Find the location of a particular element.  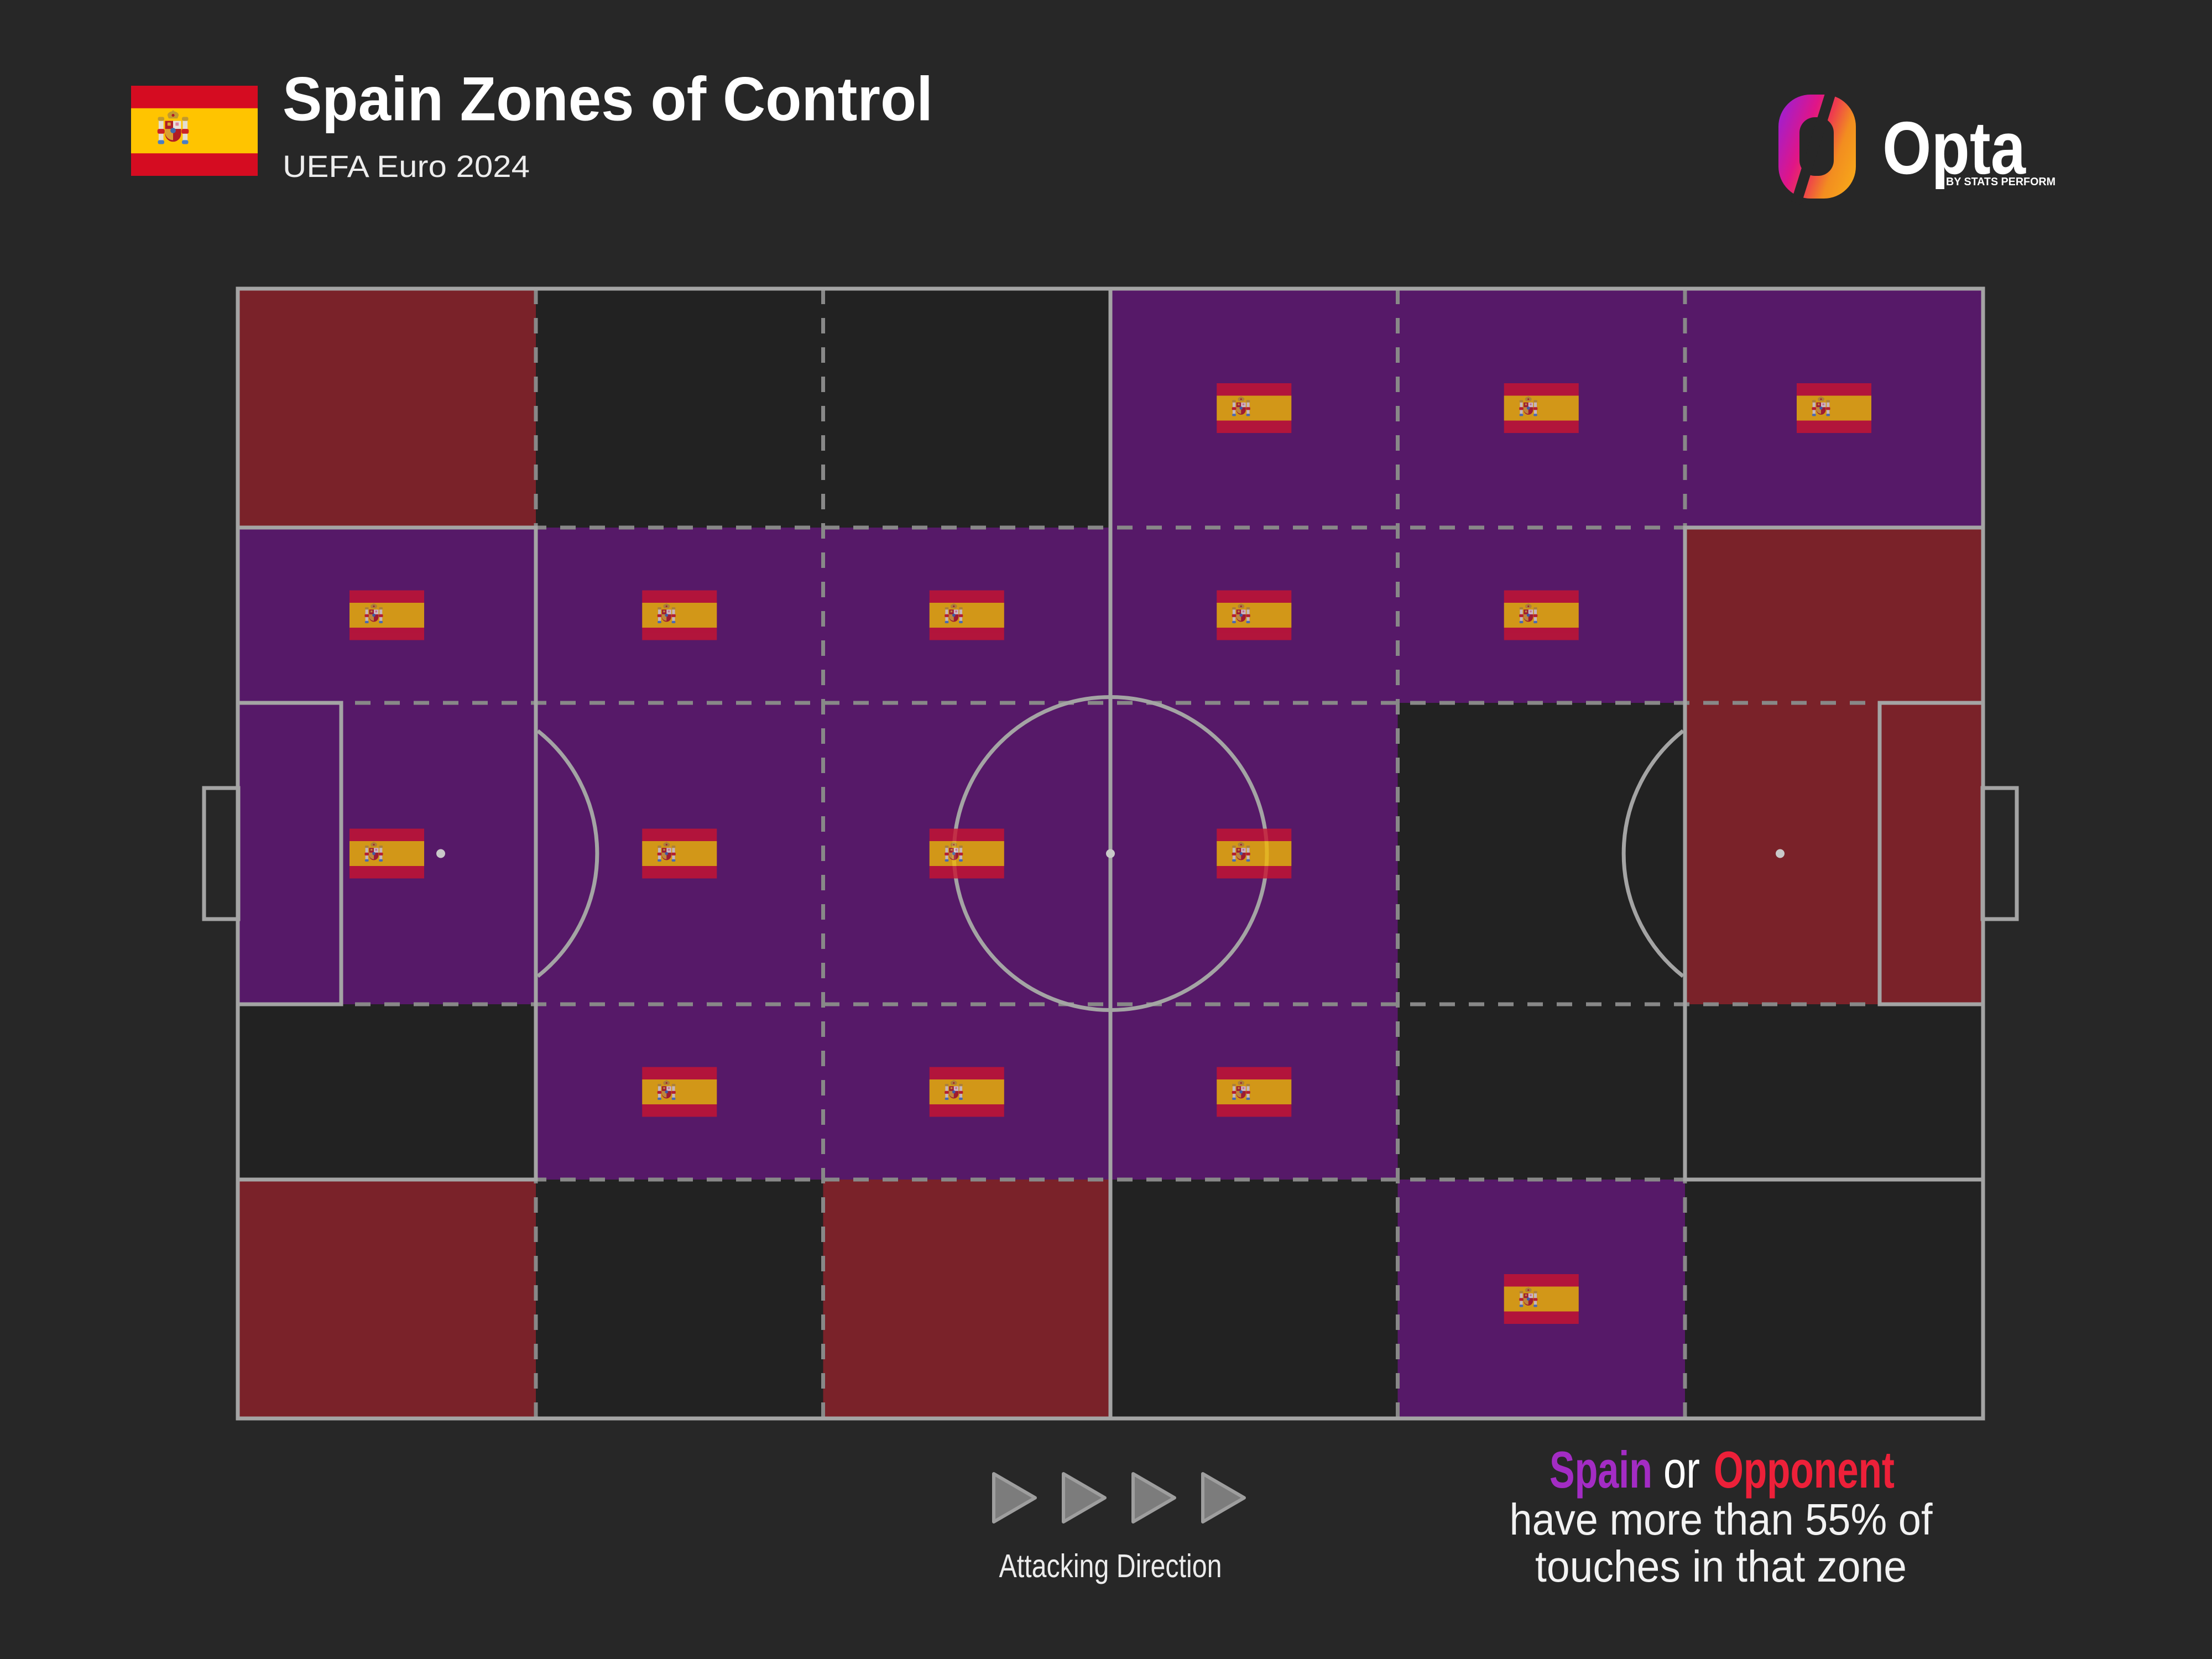

svg-text: or is located at coordinates (1682, 1470).